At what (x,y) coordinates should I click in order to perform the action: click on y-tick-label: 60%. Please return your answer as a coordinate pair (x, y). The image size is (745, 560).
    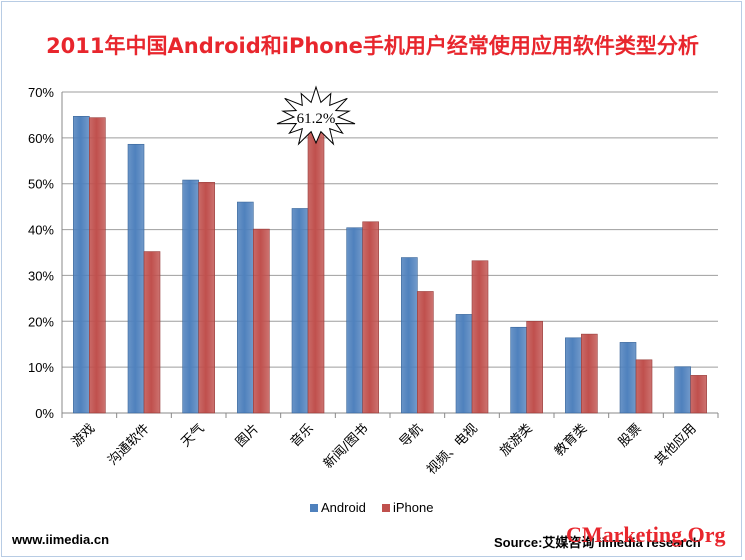
    Looking at the image, I should click on (41, 138).